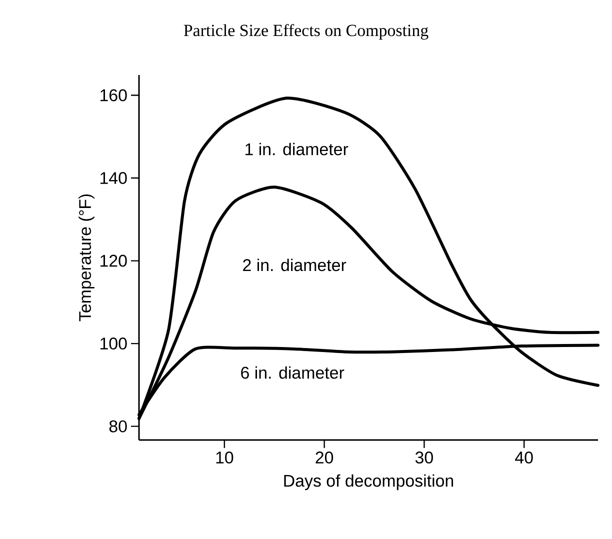 Image resolution: width=612 pixels, height=539 pixels. I want to click on y-tick-label: 160, so click(113, 95).